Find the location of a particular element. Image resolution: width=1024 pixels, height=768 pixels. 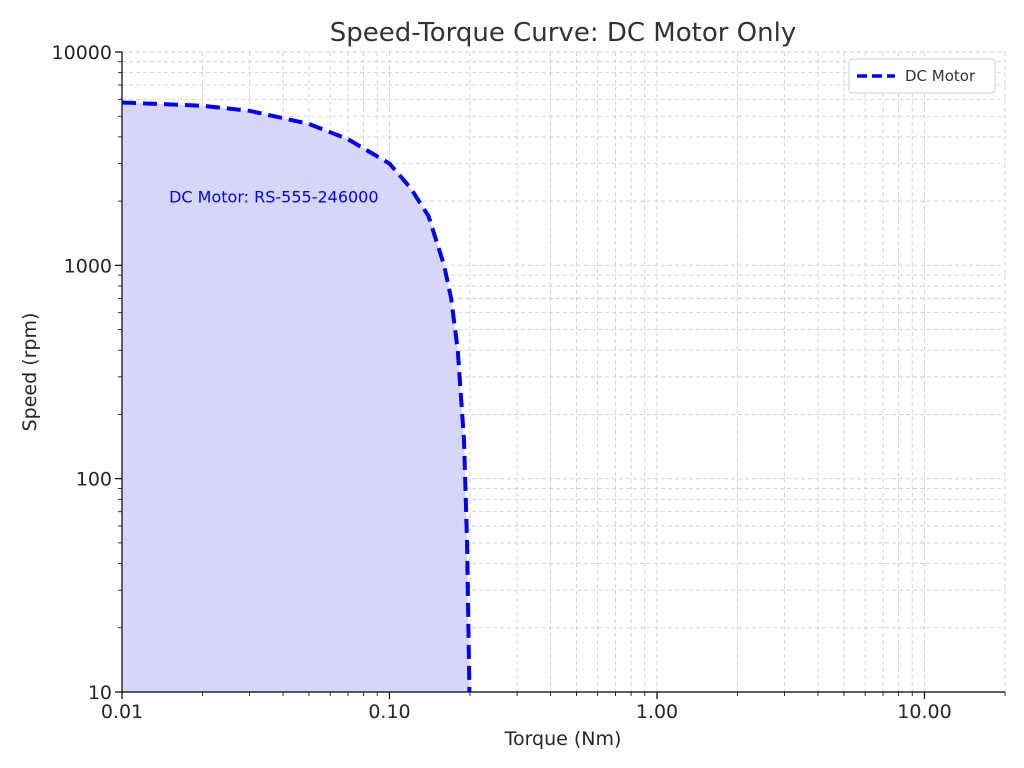

annotation-label: DC Motor: RS-555-246000 is located at coordinates (273, 197).